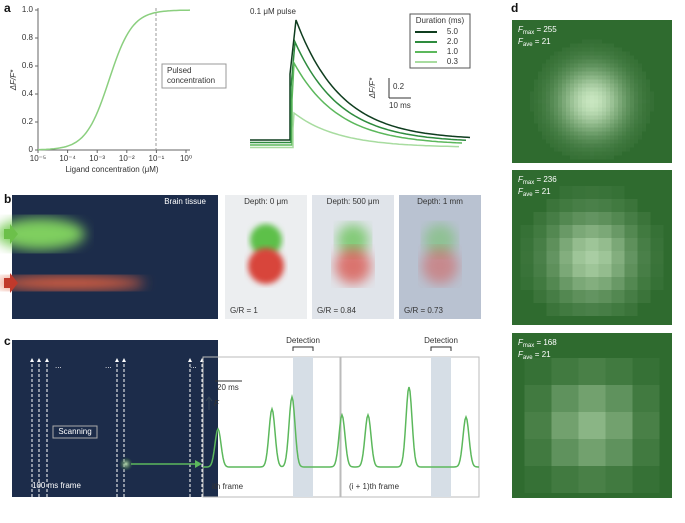 This screenshot has height=523, width=685. What do you see at coordinates (521, 354) in the screenshot?
I see `stat-symbol: F` at bounding box center [521, 354].